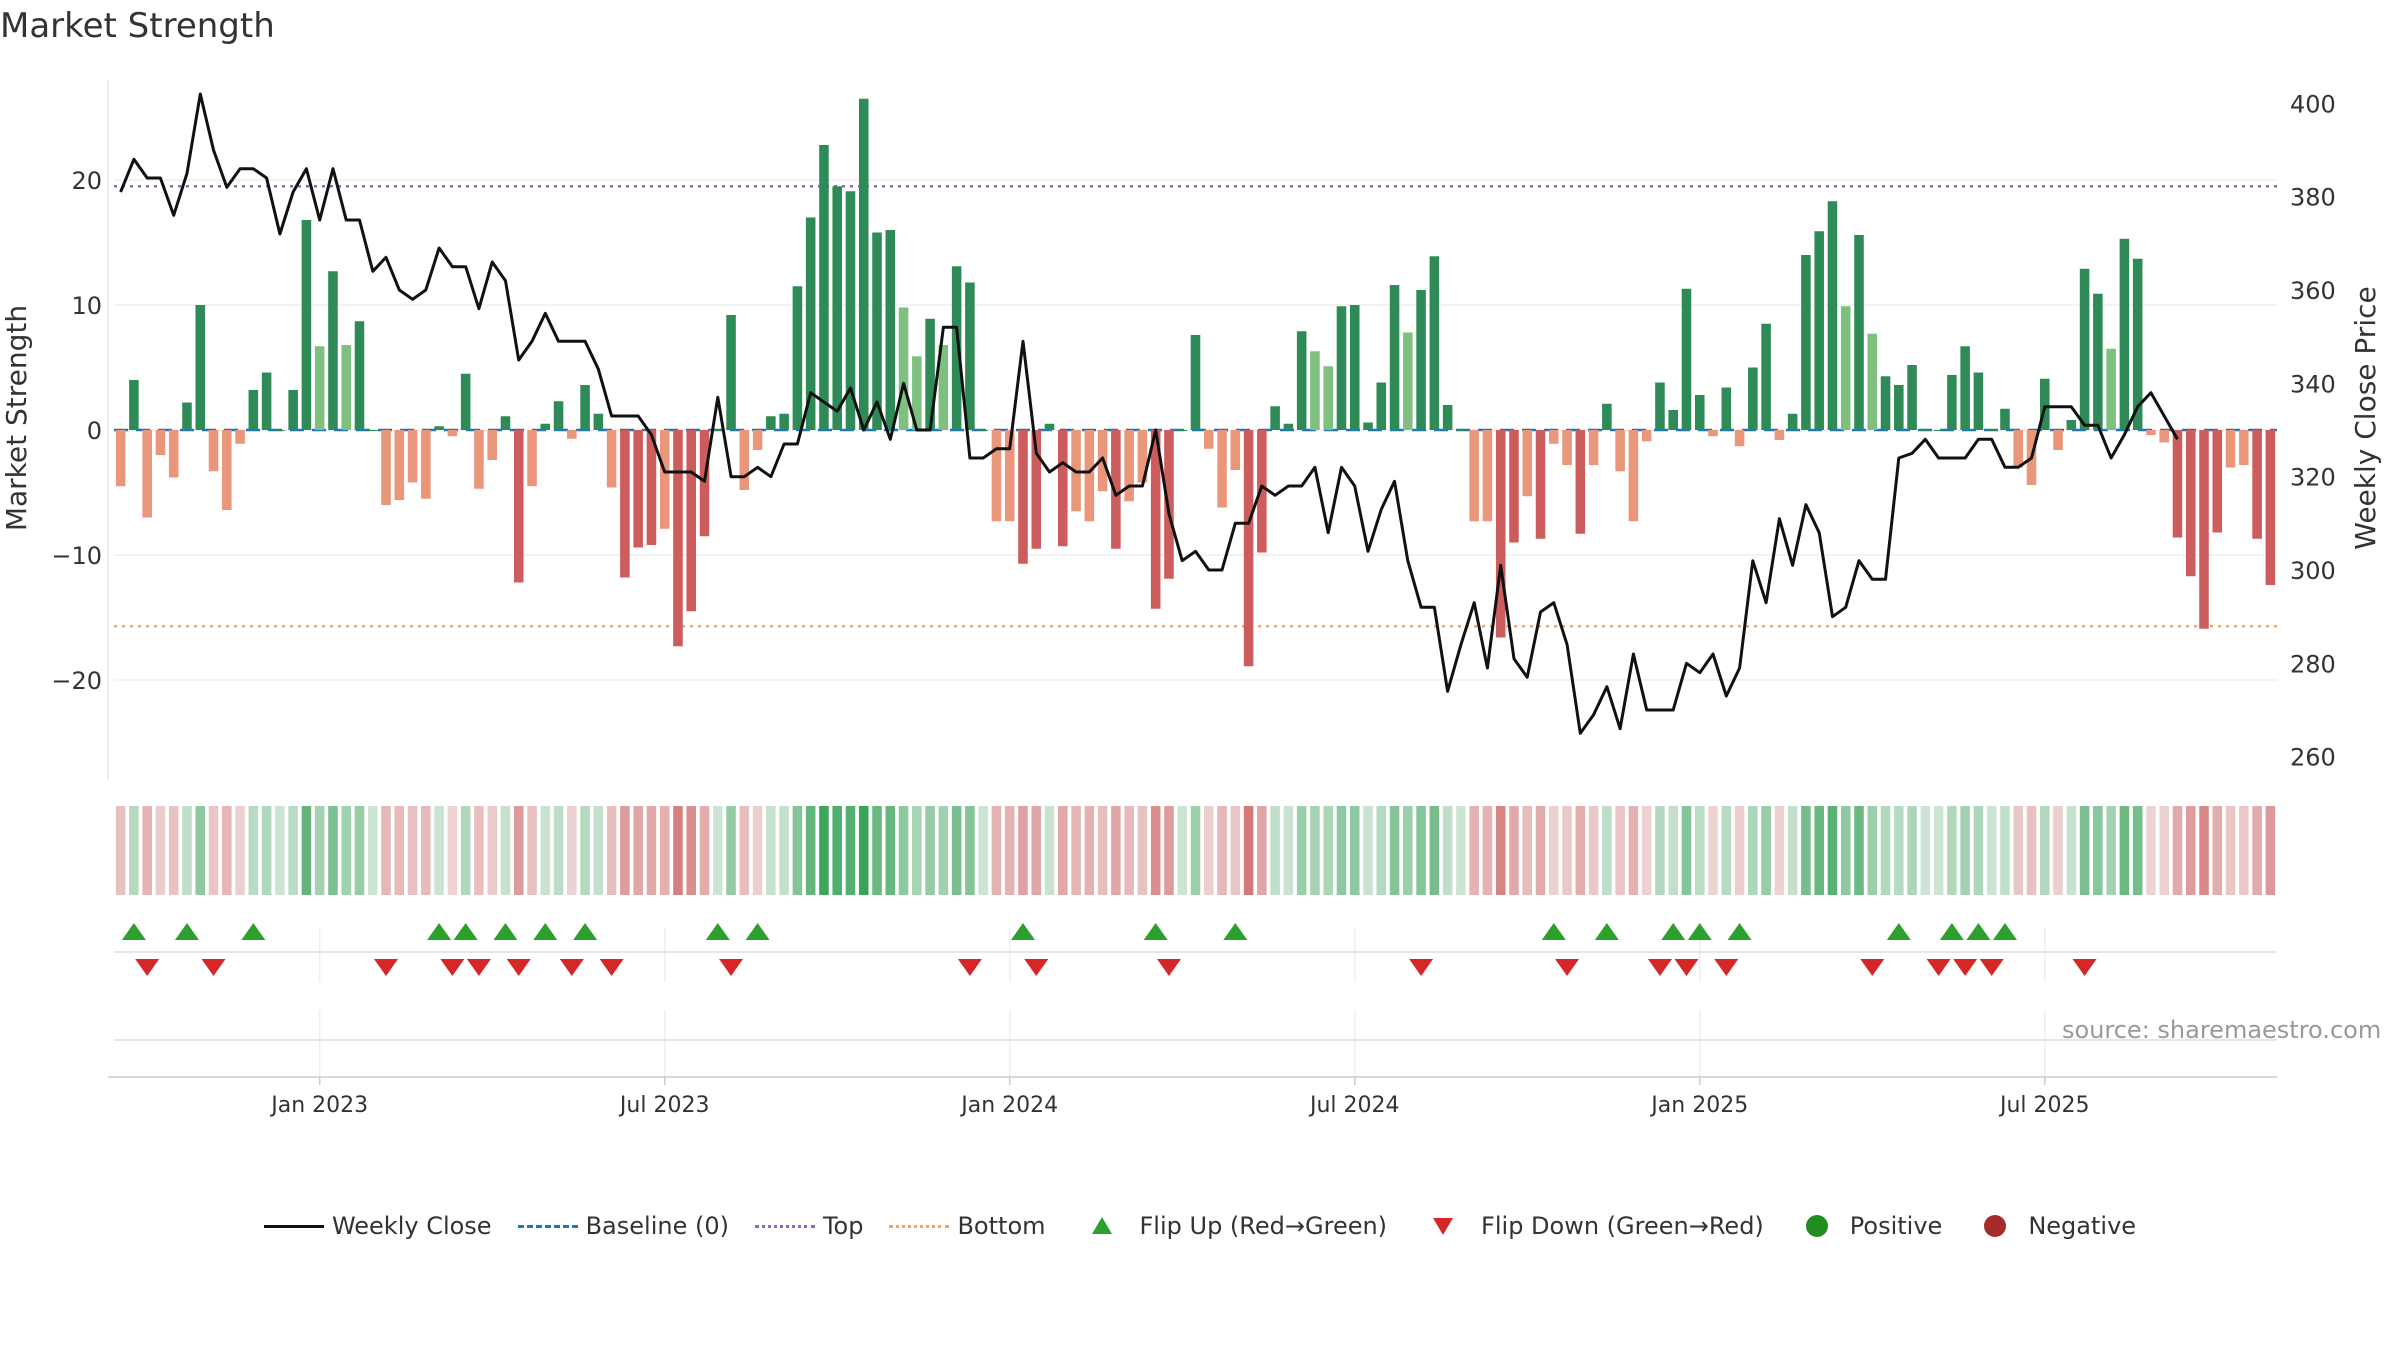  What do you see at coordinates (2313, 664) in the screenshot?
I see `y2-tick-label: 280` at bounding box center [2313, 664].